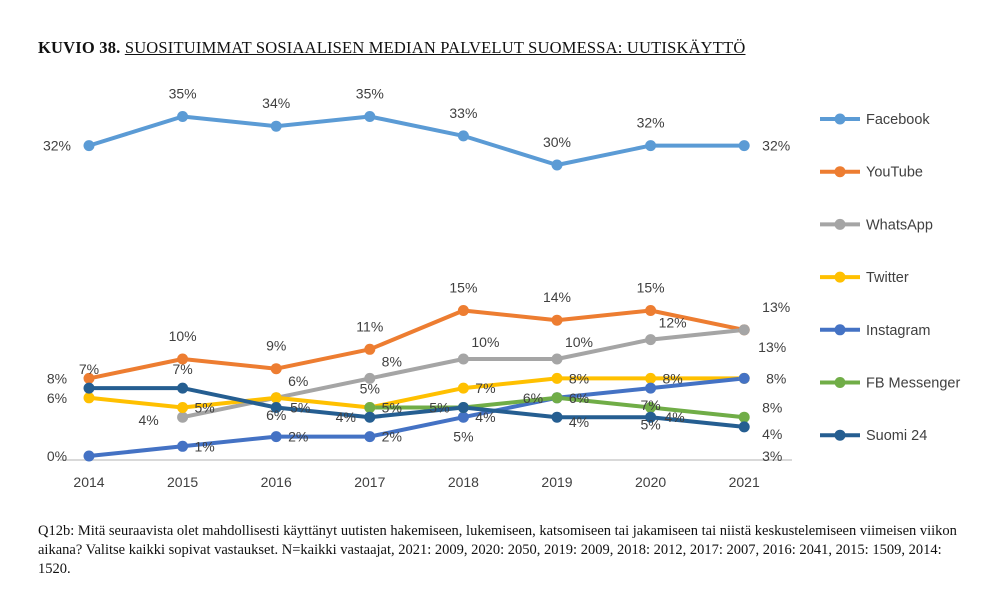 The height and width of the screenshot is (598, 998). I want to click on x-tick-label: 2020, so click(650, 482).